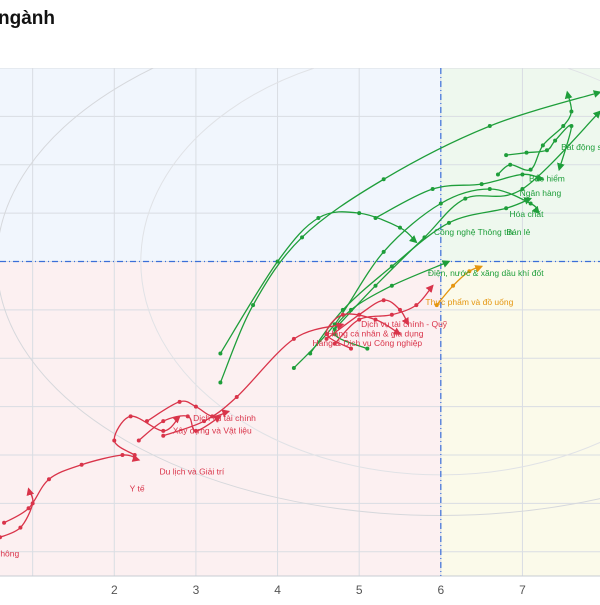  I want to click on series-label: Điện, nước & xăng dầu khí đốt, so click(486, 273).